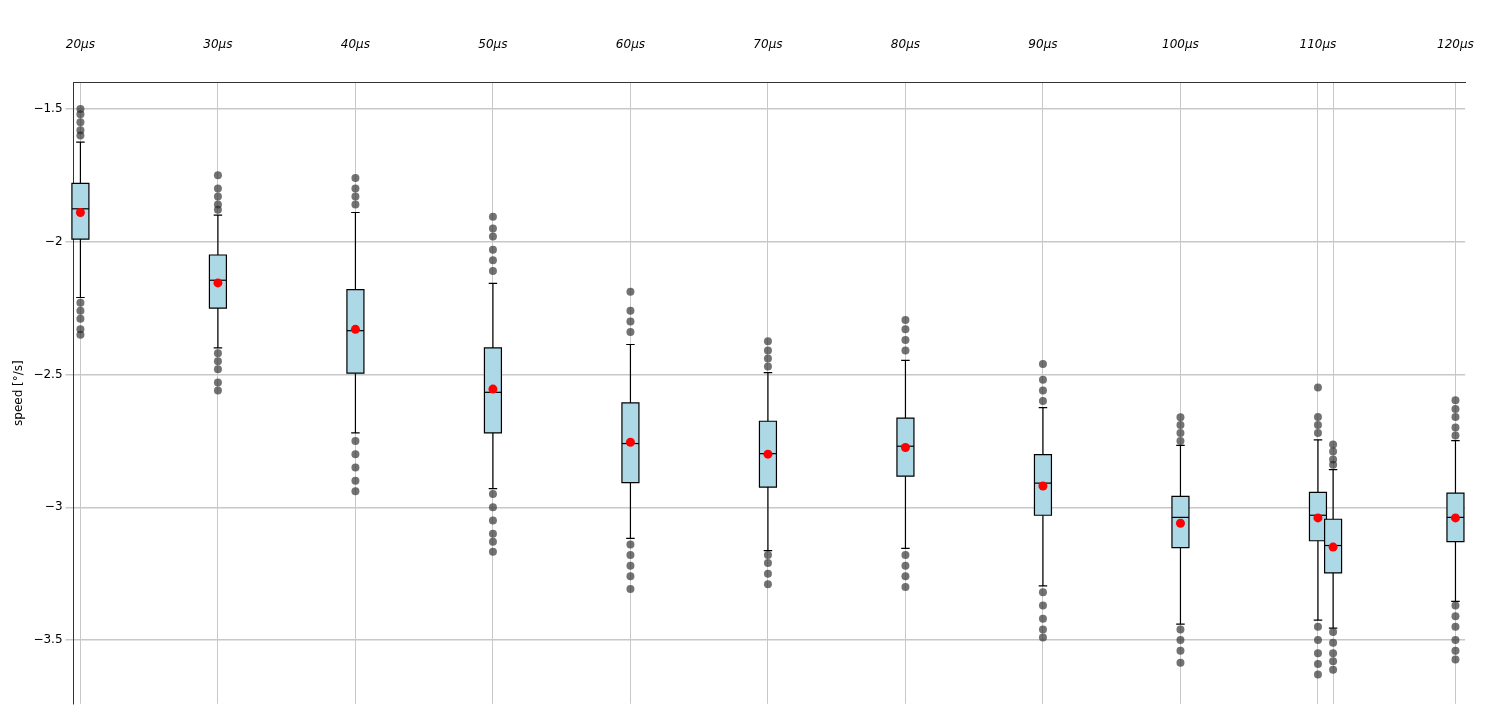 The image size is (1512, 718). Describe the element at coordinates (48, 639) in the screenshot. I see `y-tick-label: −3.5` at that location.